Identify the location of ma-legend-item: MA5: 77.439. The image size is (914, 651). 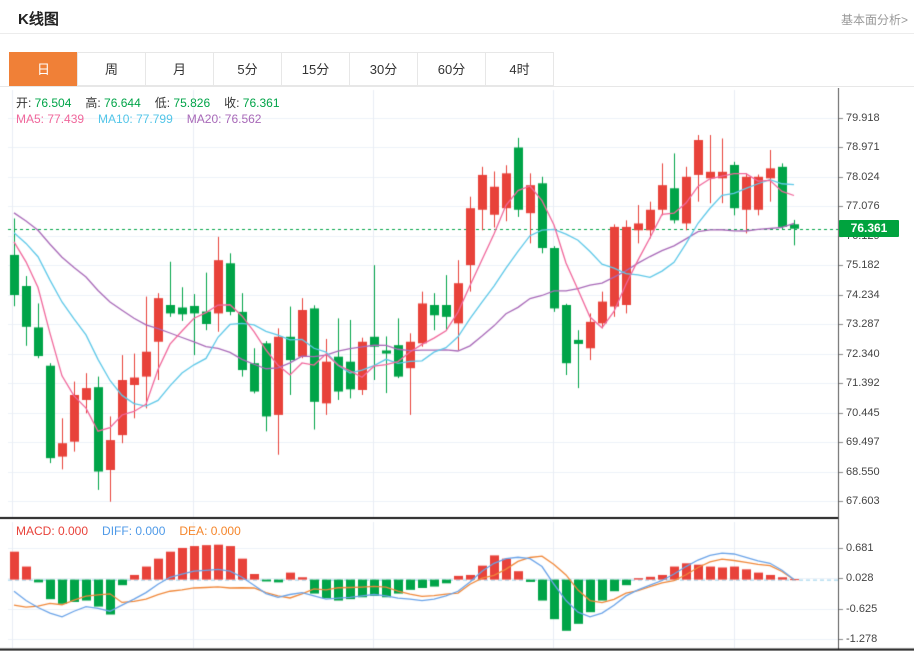
(50, 119).